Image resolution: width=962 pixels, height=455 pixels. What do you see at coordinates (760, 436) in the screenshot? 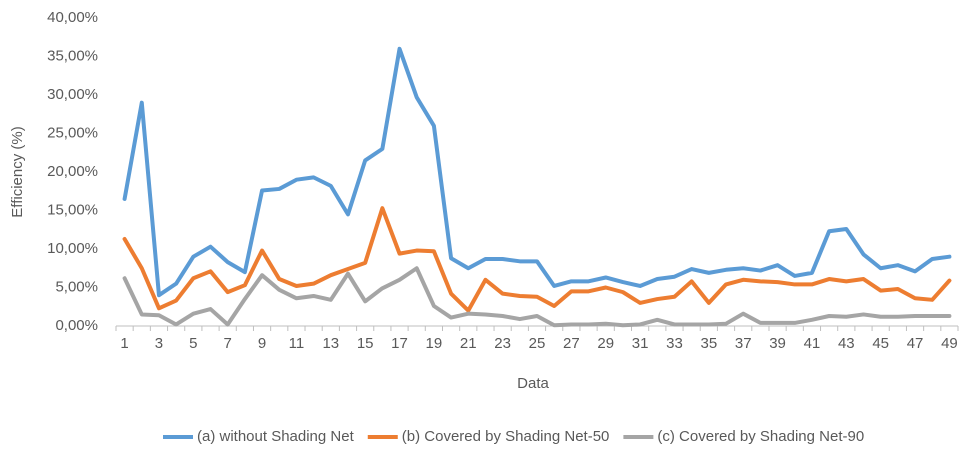
I see `legend-label: (c) Covered by Shading Net-90` at bounding box center [760, 436].